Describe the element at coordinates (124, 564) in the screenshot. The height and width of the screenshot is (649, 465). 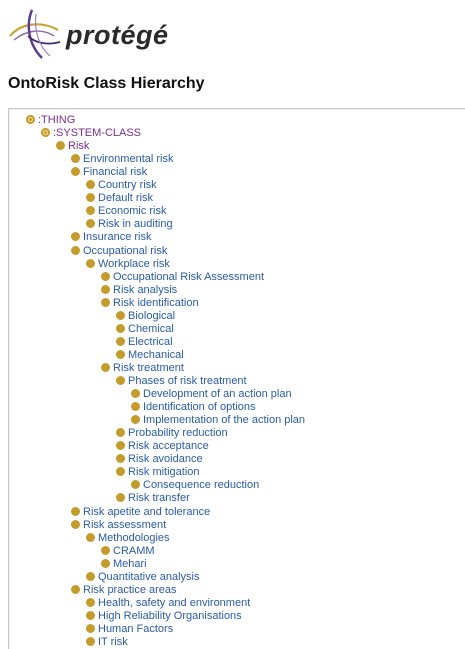
I see `tree-node: Mehari` at that location.